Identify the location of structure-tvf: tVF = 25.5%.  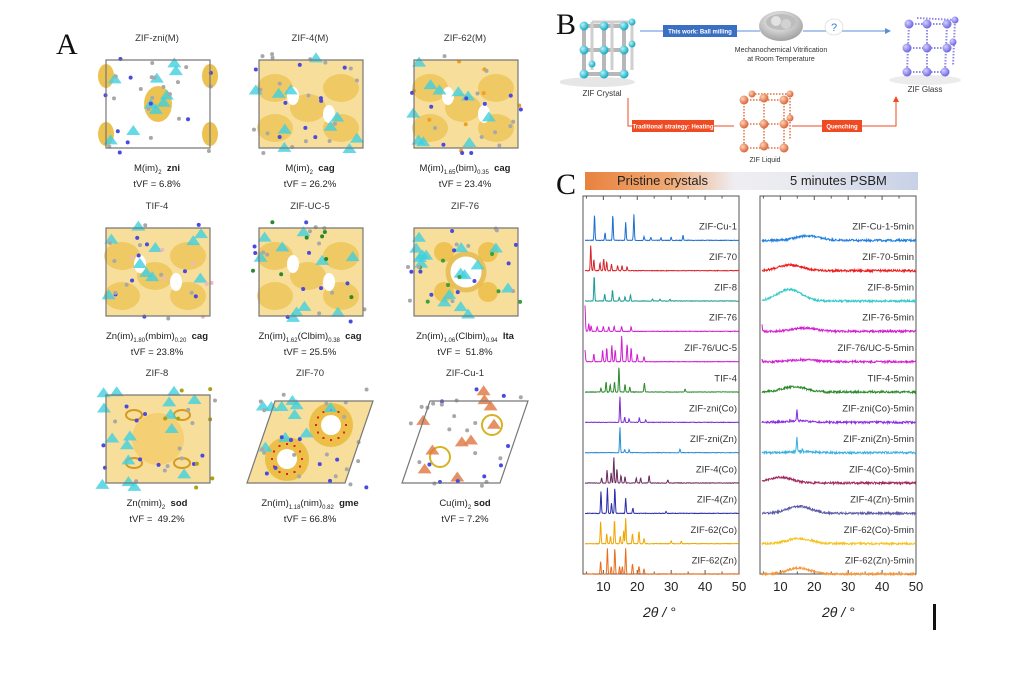
(310, 352).